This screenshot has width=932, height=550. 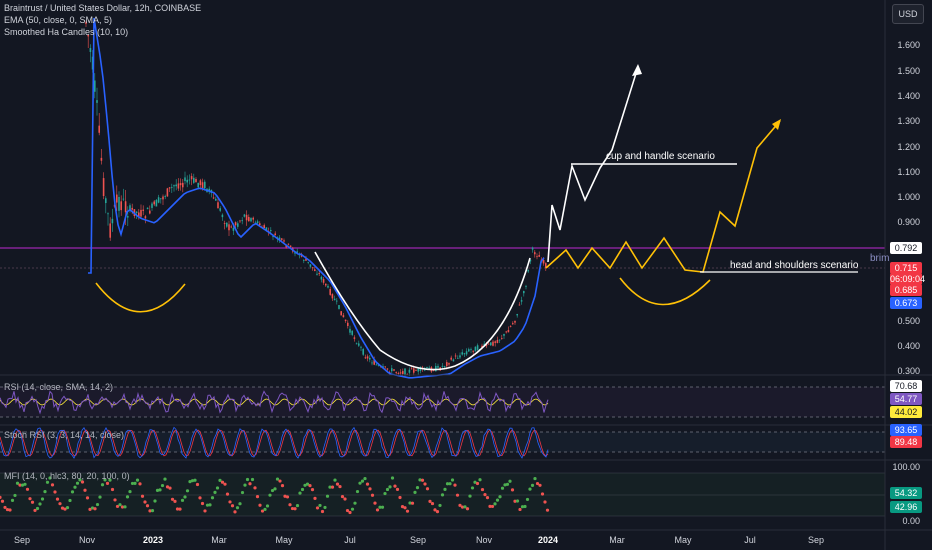 What do you see at coordinates (906, 386) in the screenshot?
I see `rsi-badge: 70.68` at bounding box center [906, 386].